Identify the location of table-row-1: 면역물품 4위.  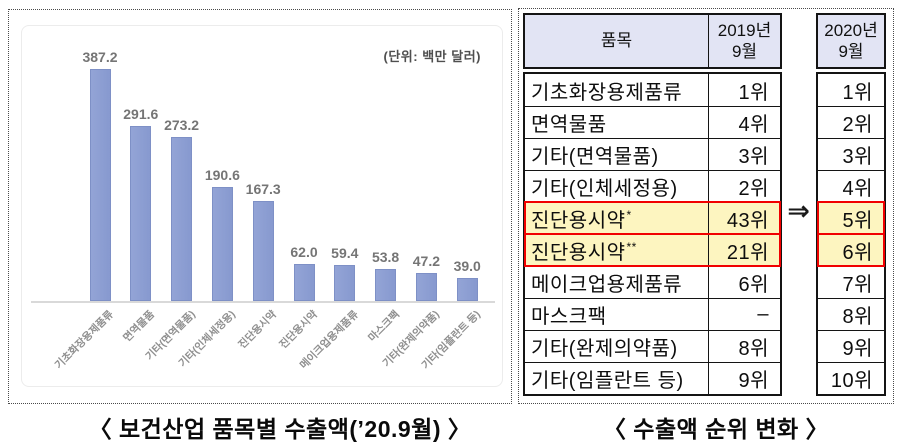
(652, 122).